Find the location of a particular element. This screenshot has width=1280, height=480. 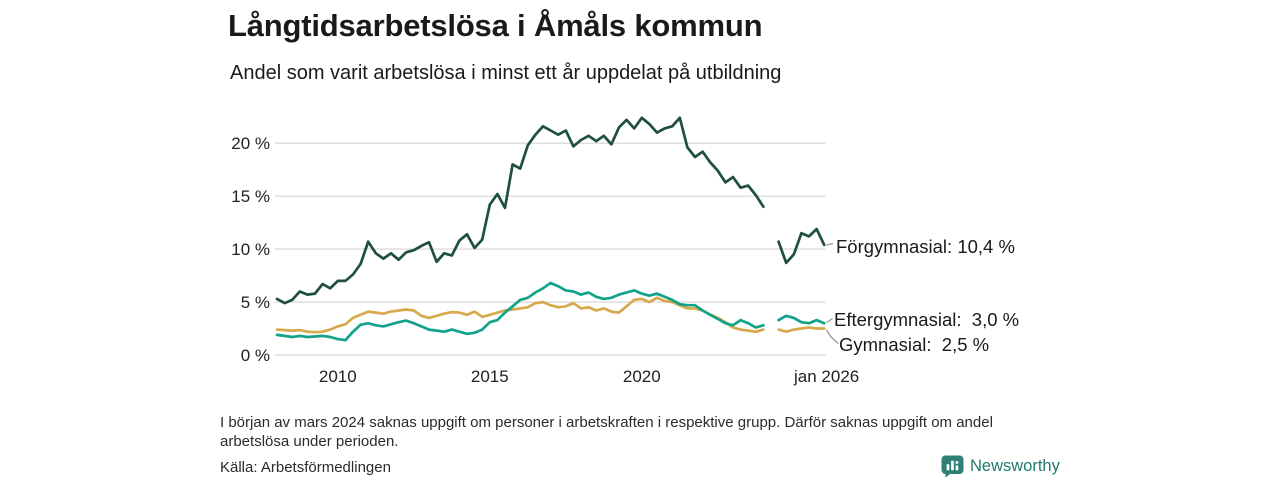

y-axis-tick-label: 5 % is located at coordinates (255, 302).